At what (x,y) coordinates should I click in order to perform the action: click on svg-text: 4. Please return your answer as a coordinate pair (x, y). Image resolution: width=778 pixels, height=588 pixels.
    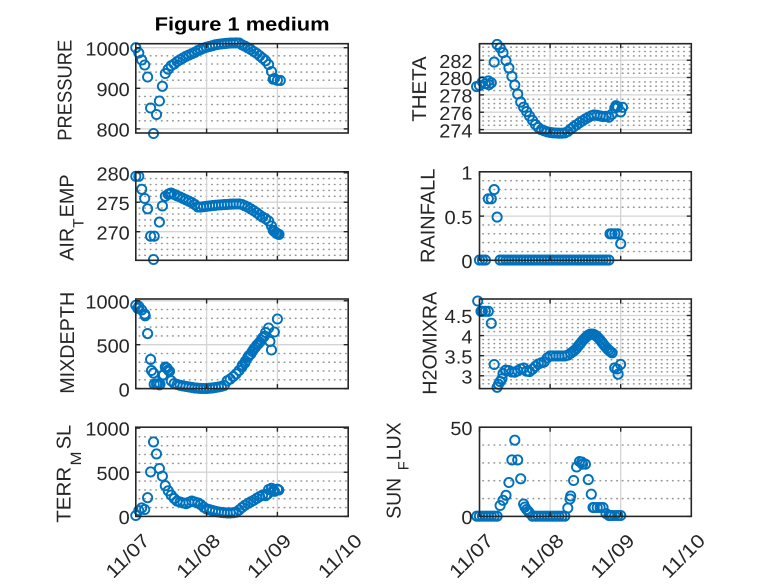
    Looking at the image, I should click on (467, 337).